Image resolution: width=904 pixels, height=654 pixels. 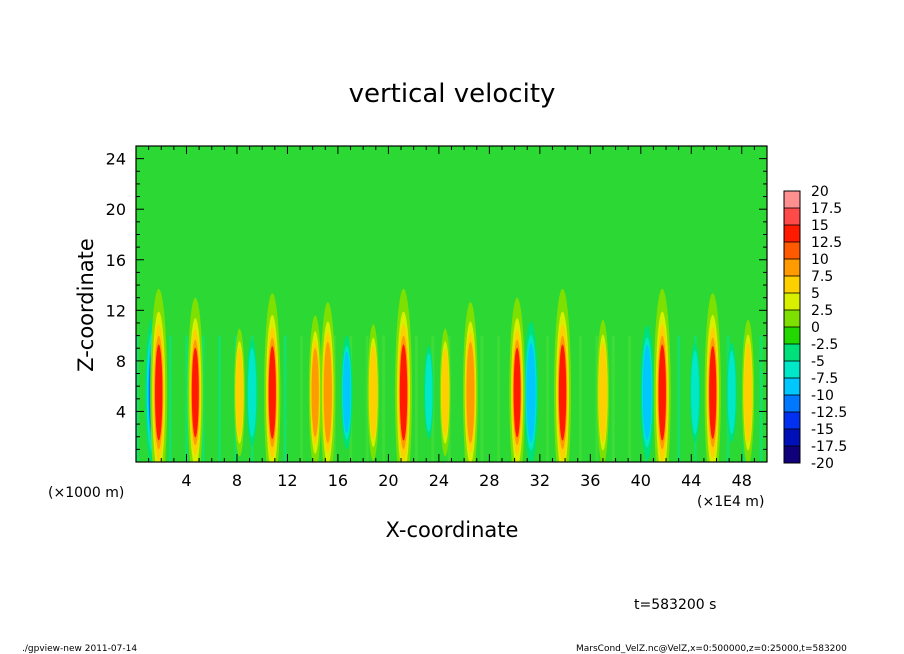 I want to click on colorbar-label: -5, so click(x=818, y=362).